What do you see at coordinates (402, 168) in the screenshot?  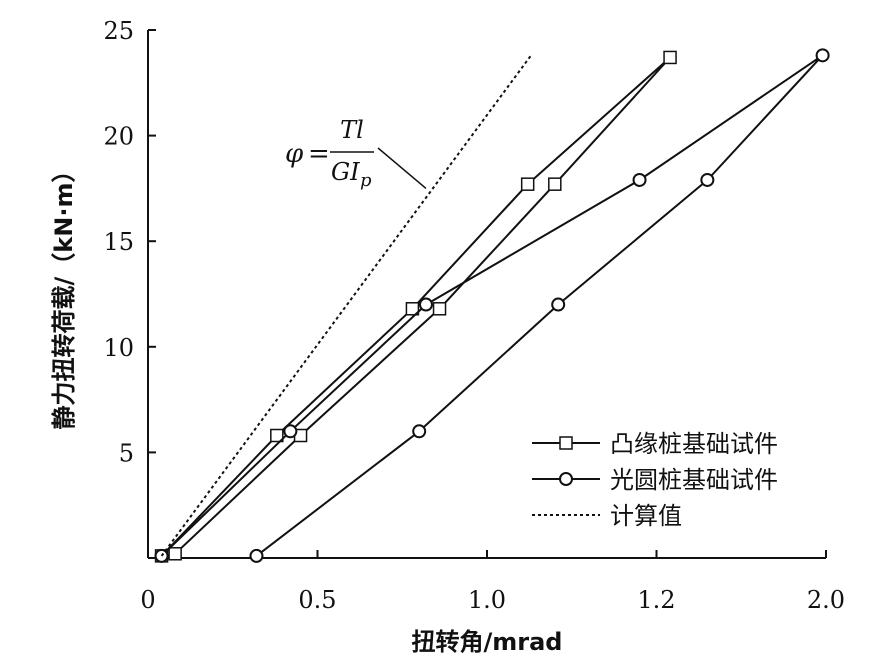 I see `formula-pointer-line` at bounding box center [402, 168].